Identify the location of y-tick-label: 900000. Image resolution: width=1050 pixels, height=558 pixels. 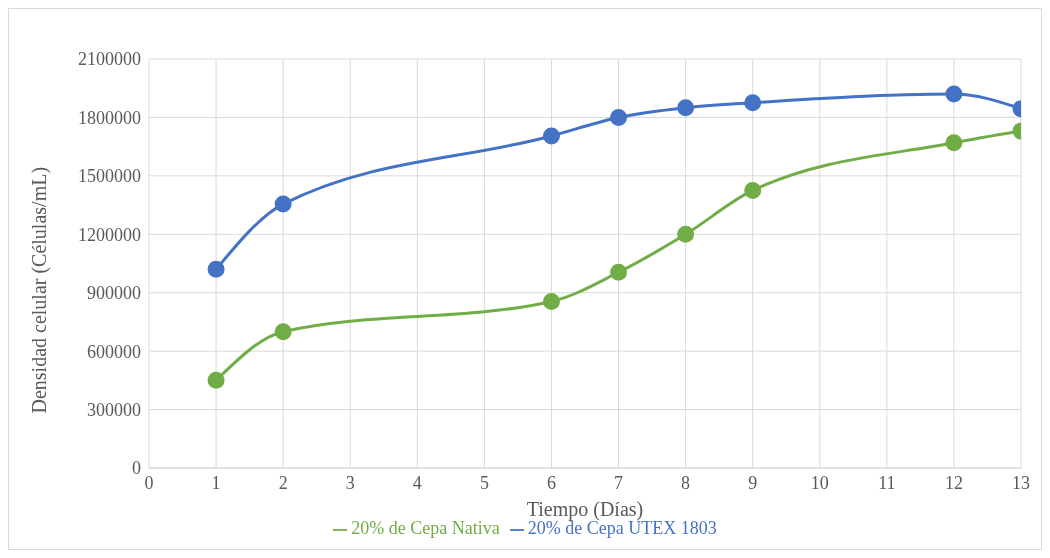
(114, 293).